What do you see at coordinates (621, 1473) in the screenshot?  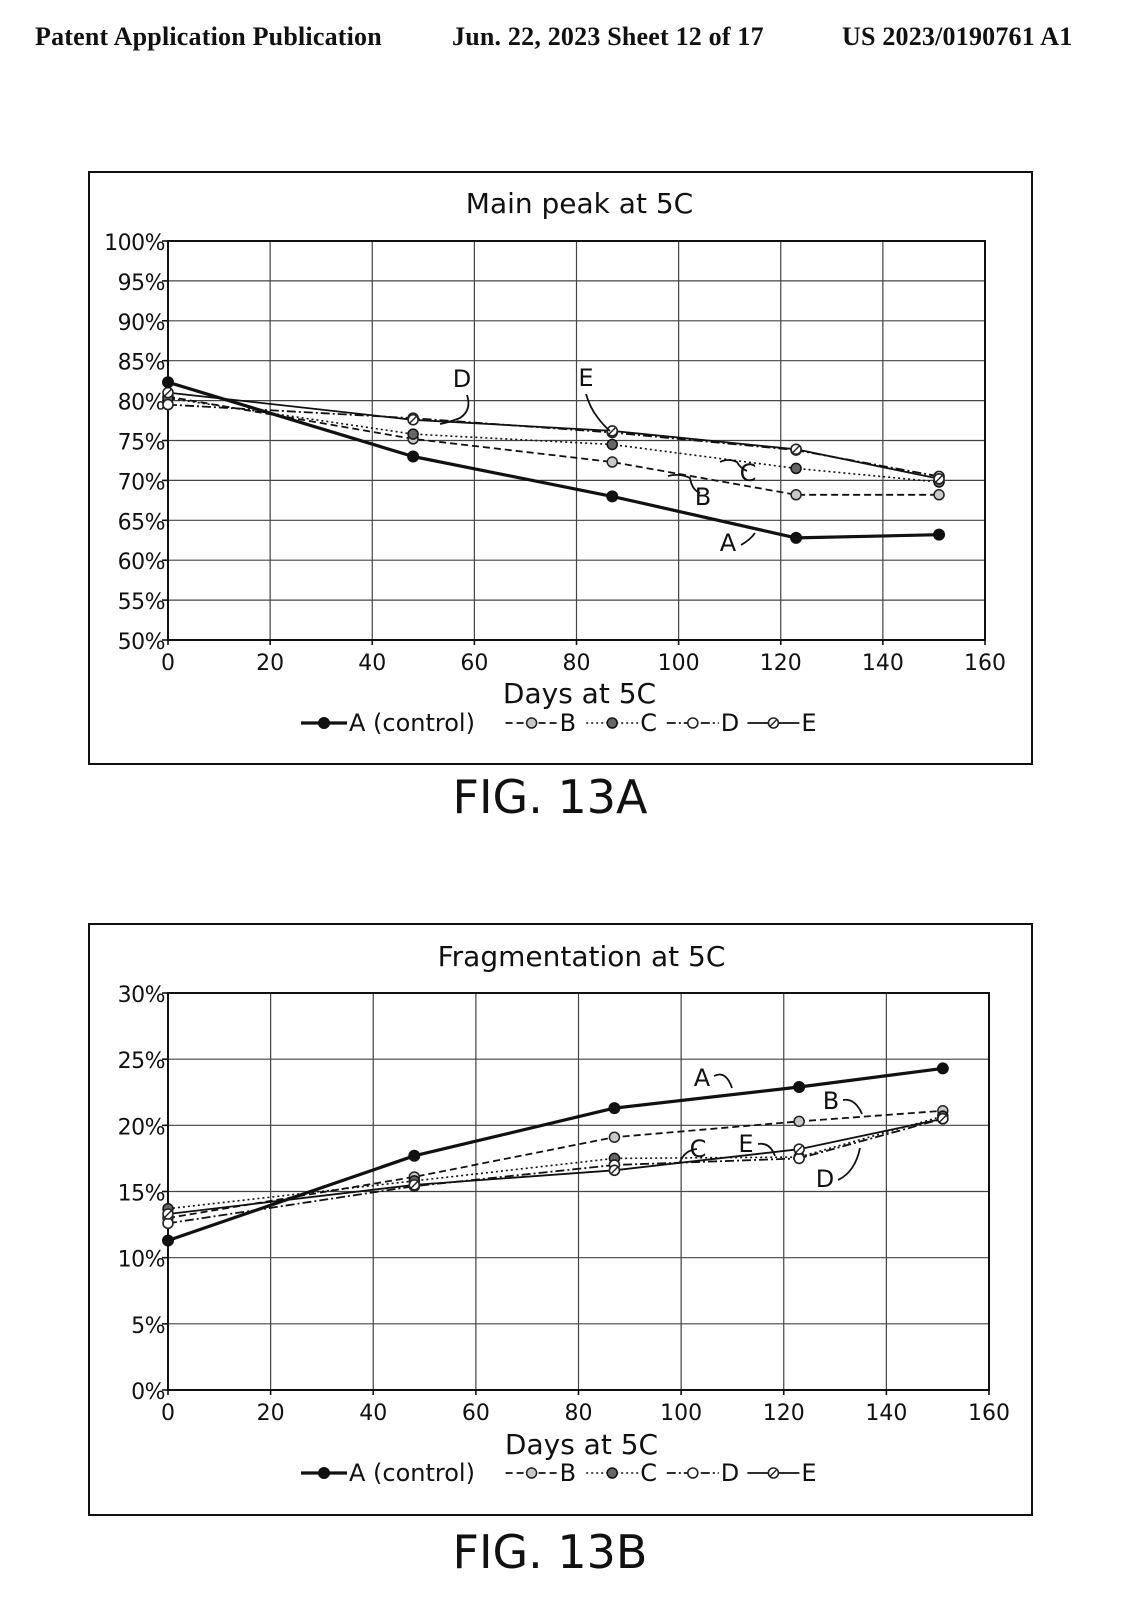 I see `legend-item-c: C` at bounding box center [621, 1473].